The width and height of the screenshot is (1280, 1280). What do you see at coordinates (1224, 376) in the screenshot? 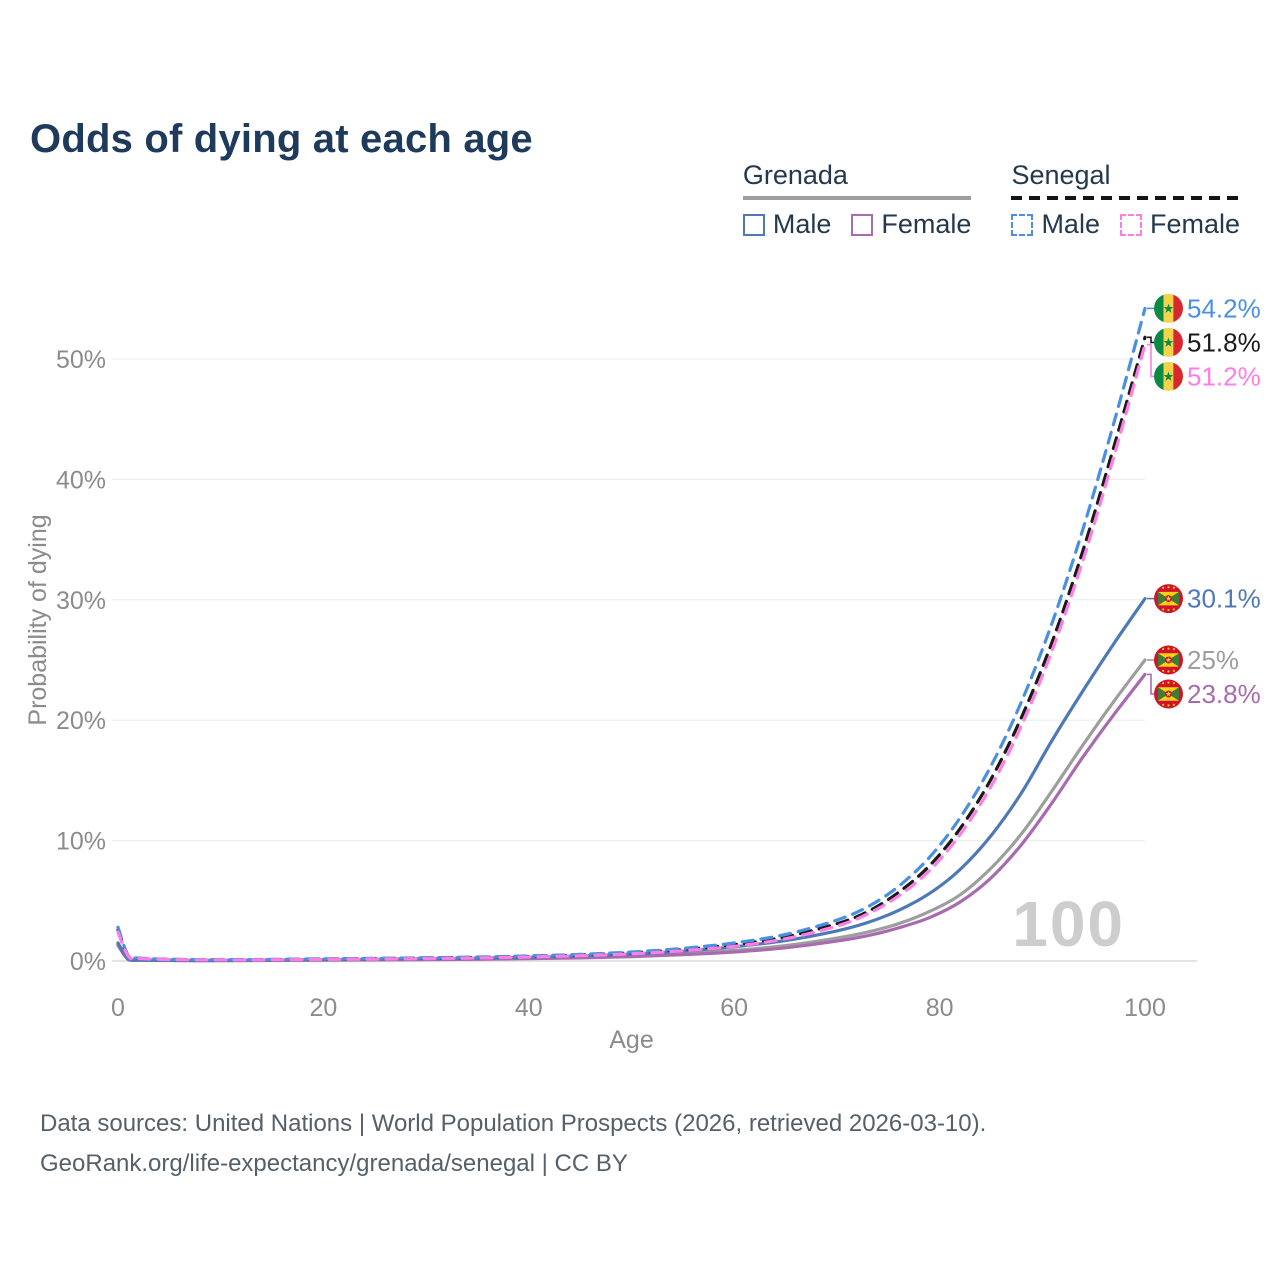
I see `end-value-label-senegal-female: 51.2%` at bounding box center [1224, 376].